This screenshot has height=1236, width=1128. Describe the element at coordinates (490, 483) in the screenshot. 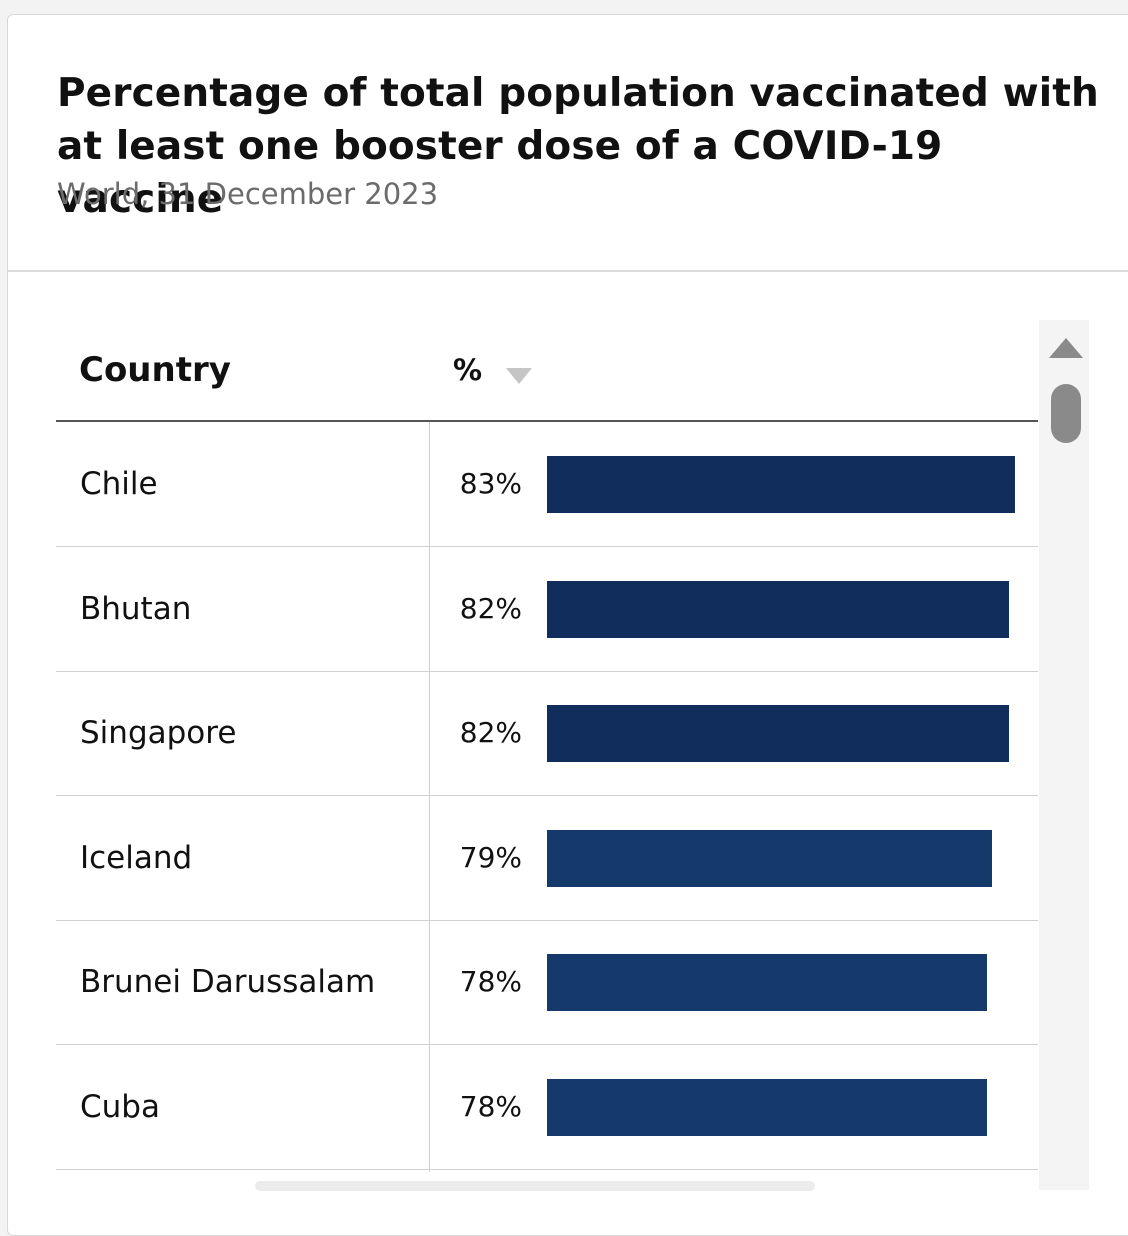

I see `value-label: 83%` at that location.